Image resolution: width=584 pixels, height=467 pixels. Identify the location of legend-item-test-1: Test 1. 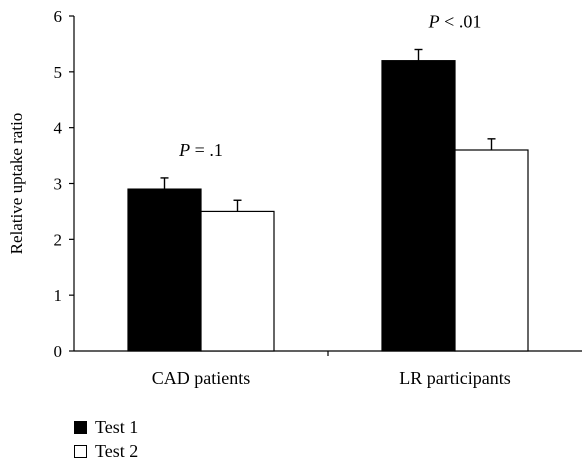
(106, 427).